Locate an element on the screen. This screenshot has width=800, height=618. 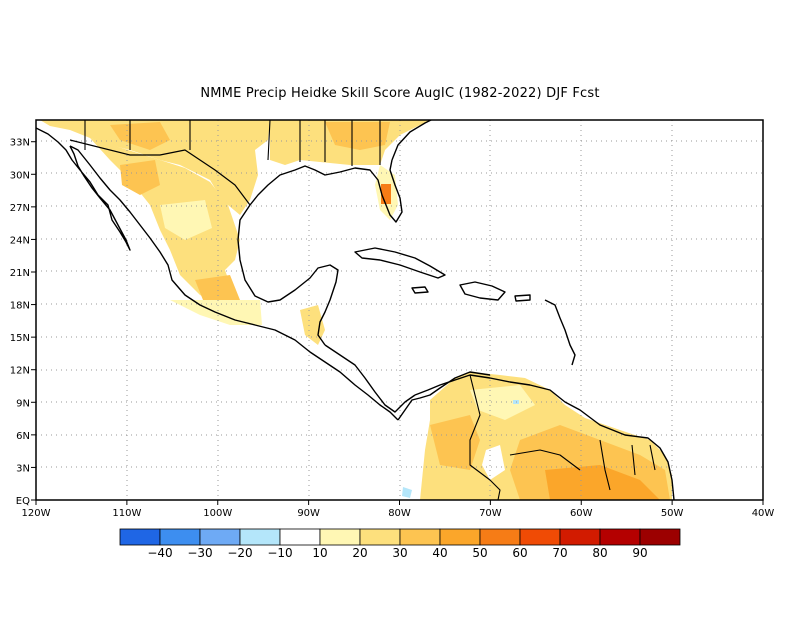
y-tick-label: 27N is located at coordinates (20, 208).